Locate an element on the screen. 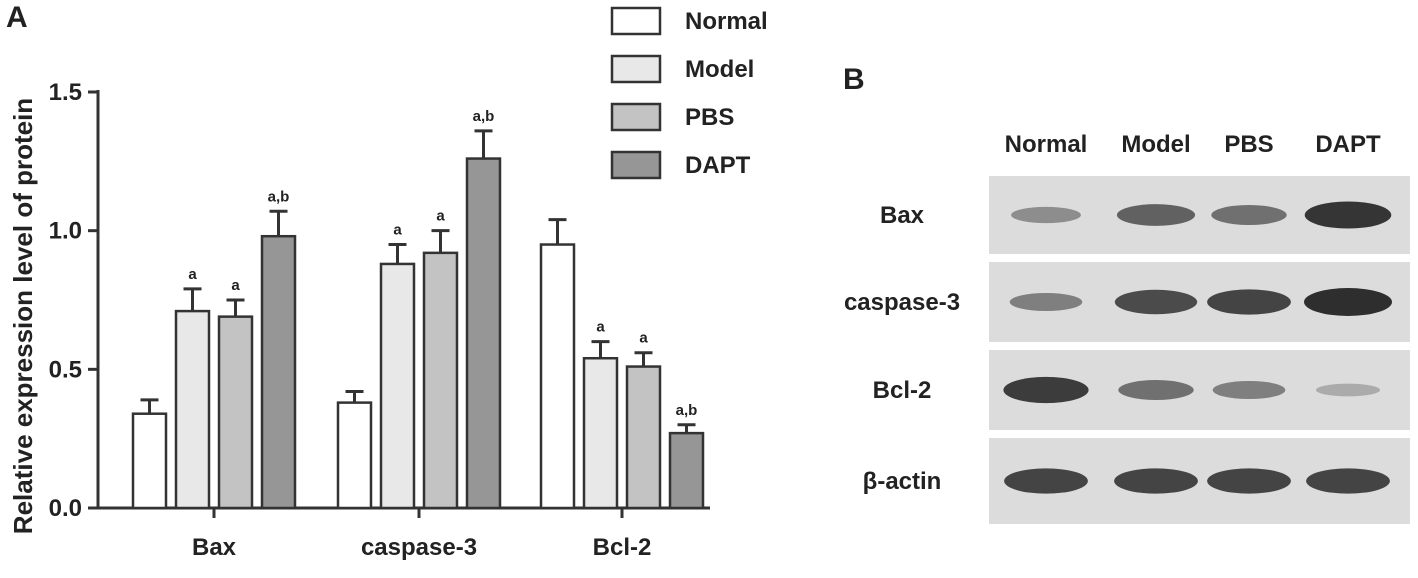 This screenshot has width=1418, height=578. blot-row-label: Bax is located at coordinates (902, 215).